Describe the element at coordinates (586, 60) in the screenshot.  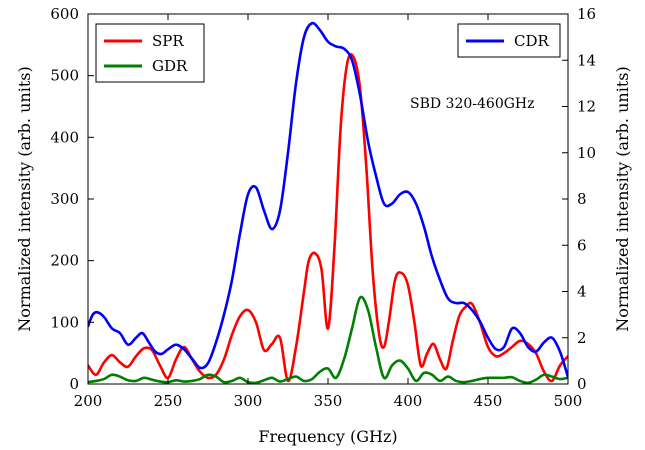
I see `y-tick-label-right: 14` at that location.